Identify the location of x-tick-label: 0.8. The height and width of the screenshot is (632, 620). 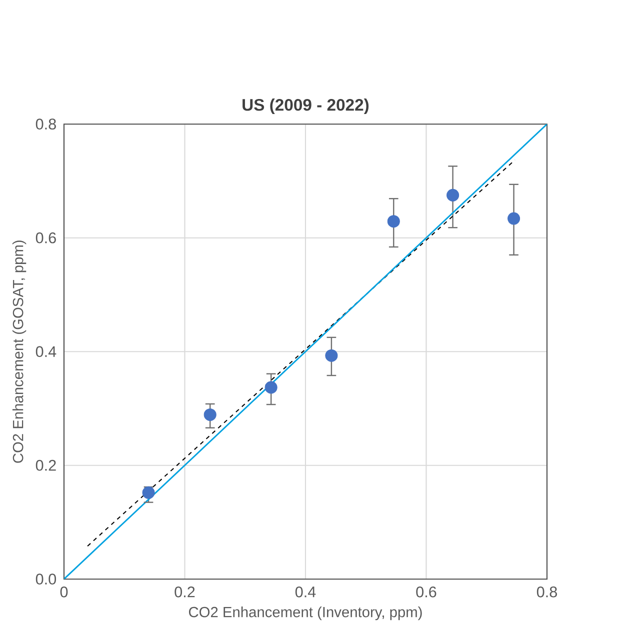
(546, 592).